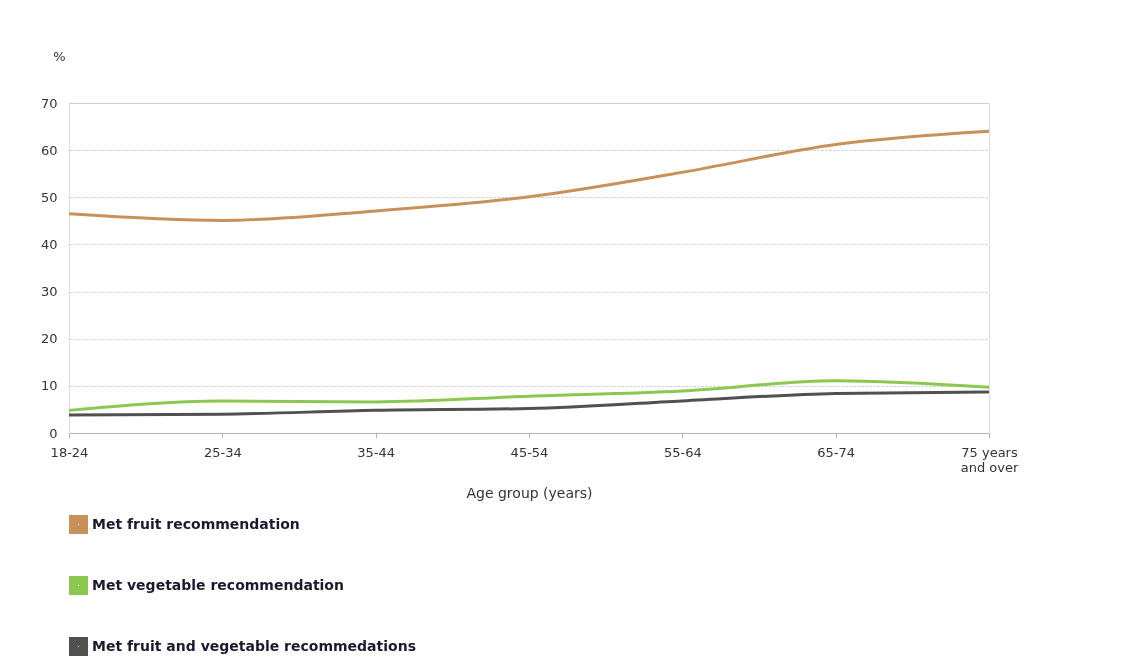 Image resolution: width=1131 pixels, height=663 pixels. Describe the element at coordinates (49, 244) in the screenshot. I see `y-tick-label: 40` at that location.